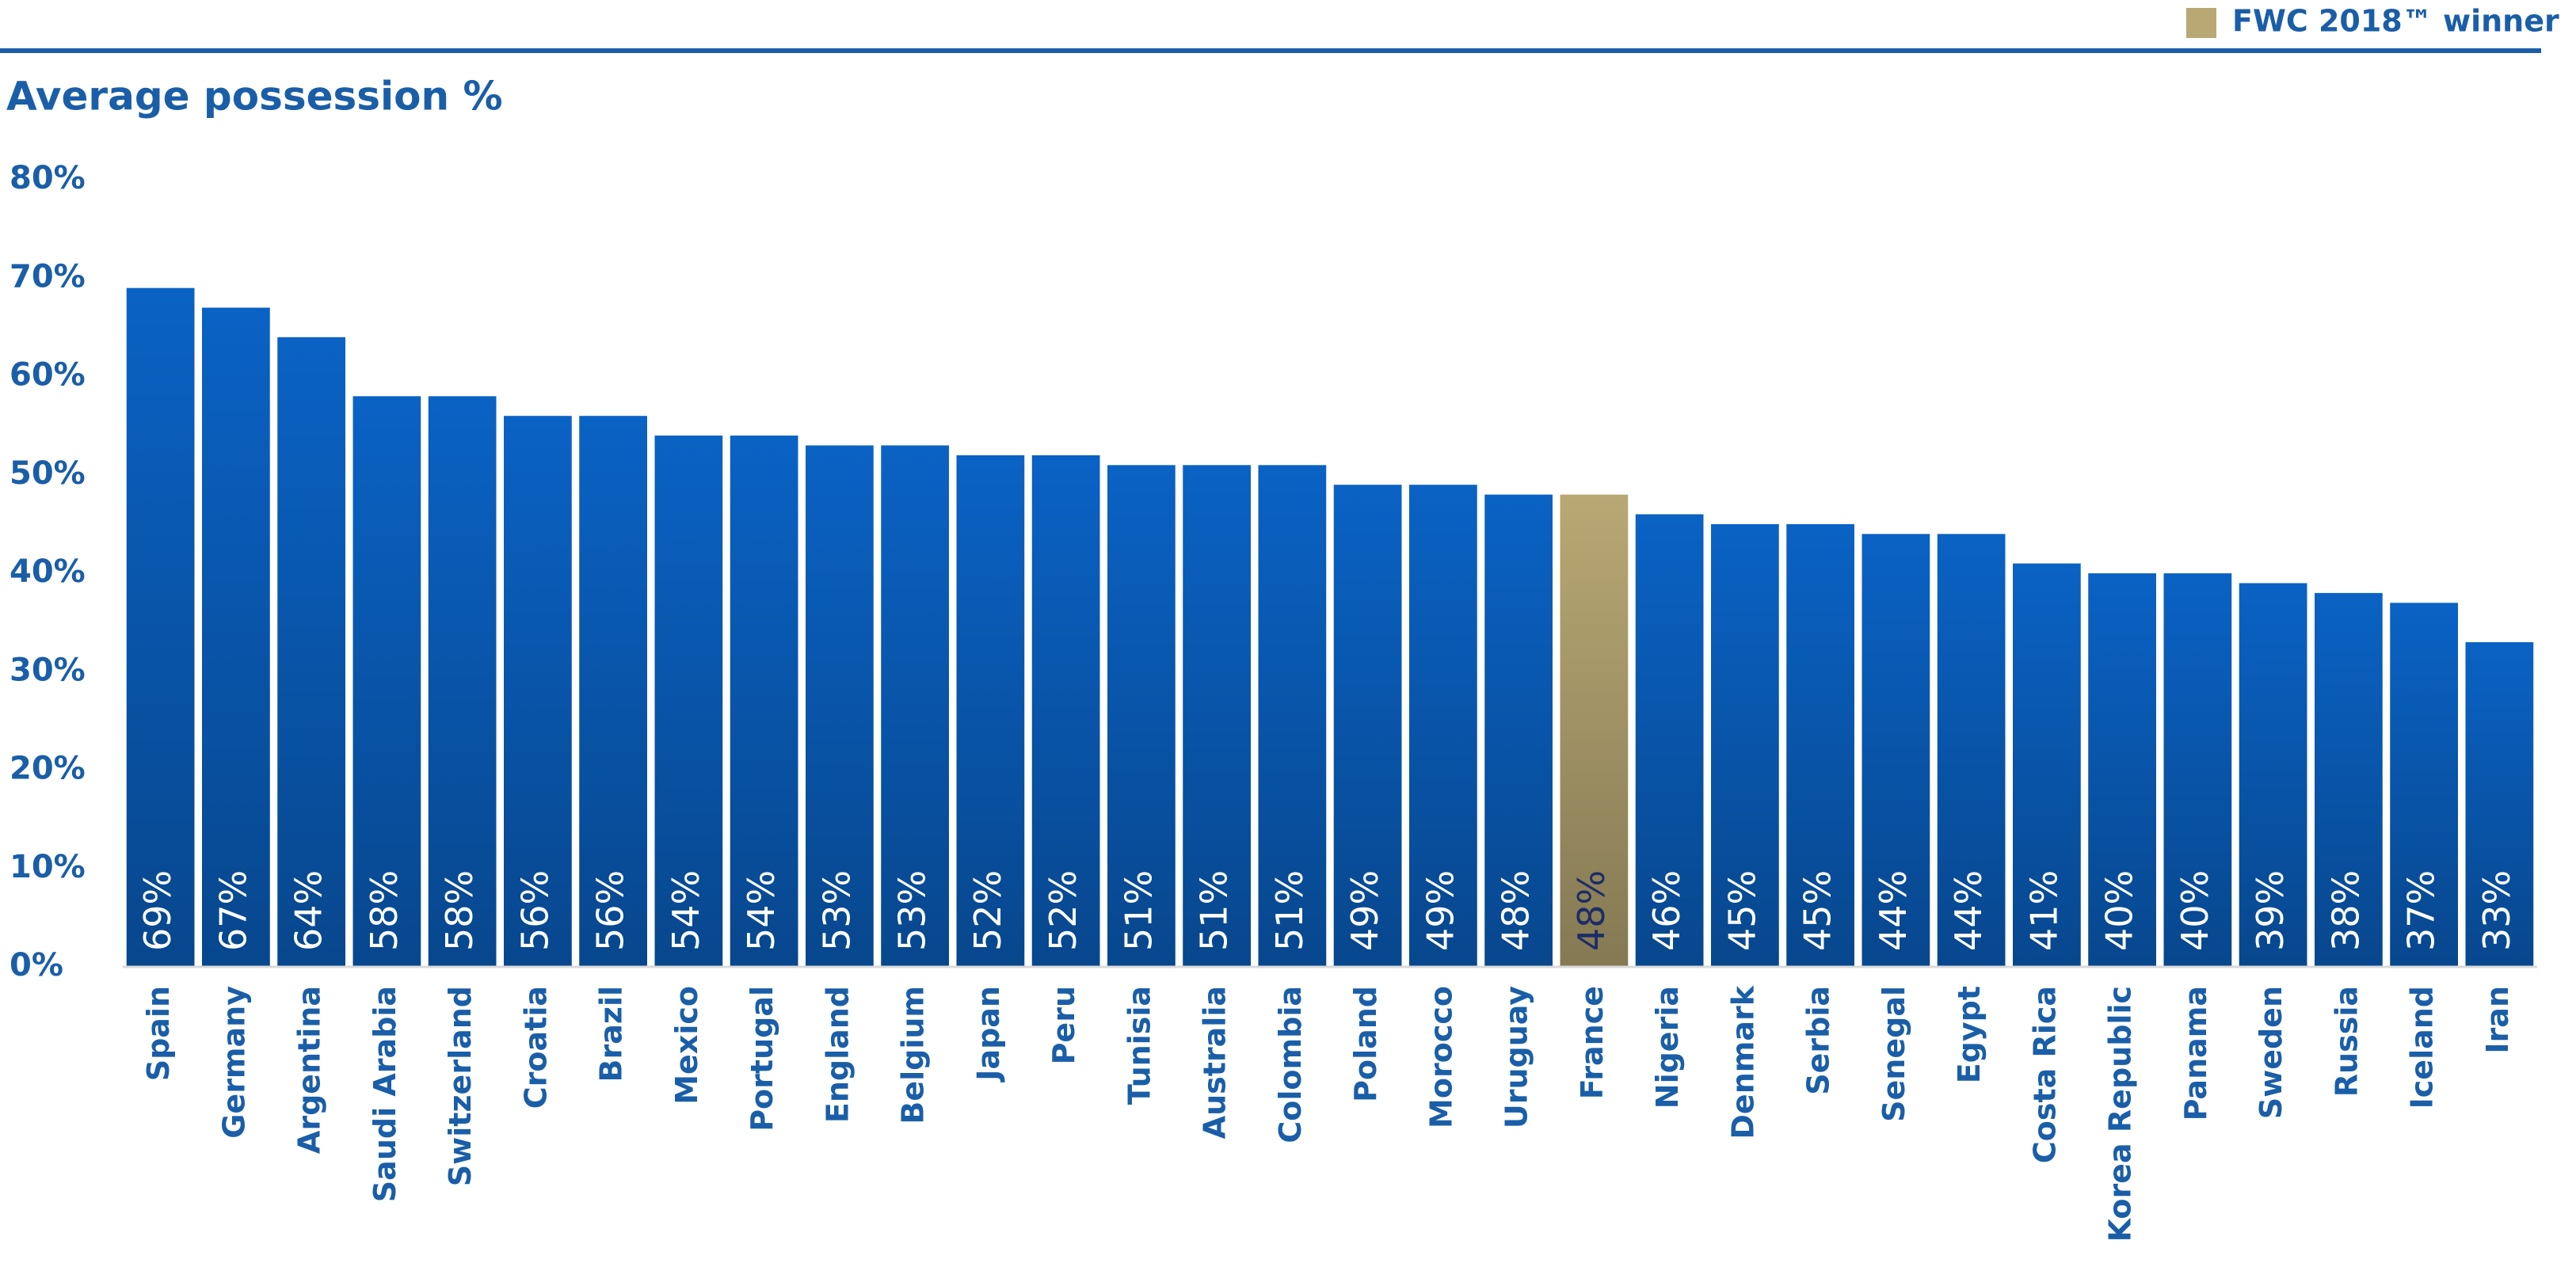 The image size is (2576, 1267). I want to click on legend-label: FWC 2018™ winner, so click(2395, 21).